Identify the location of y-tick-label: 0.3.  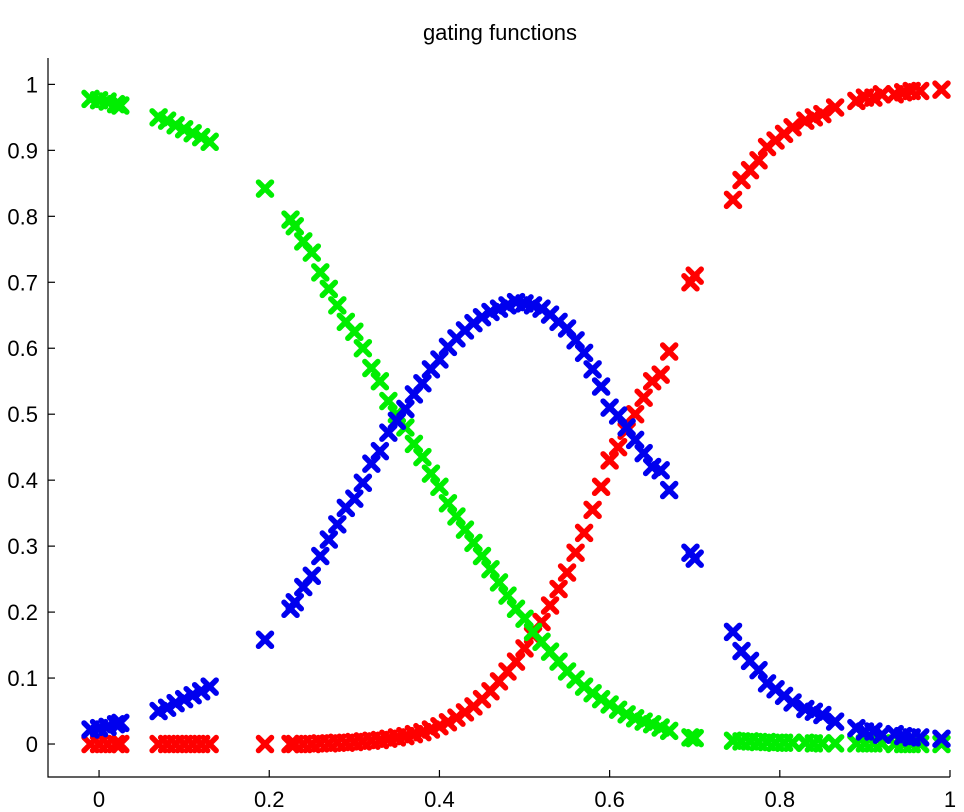
(22, 546).